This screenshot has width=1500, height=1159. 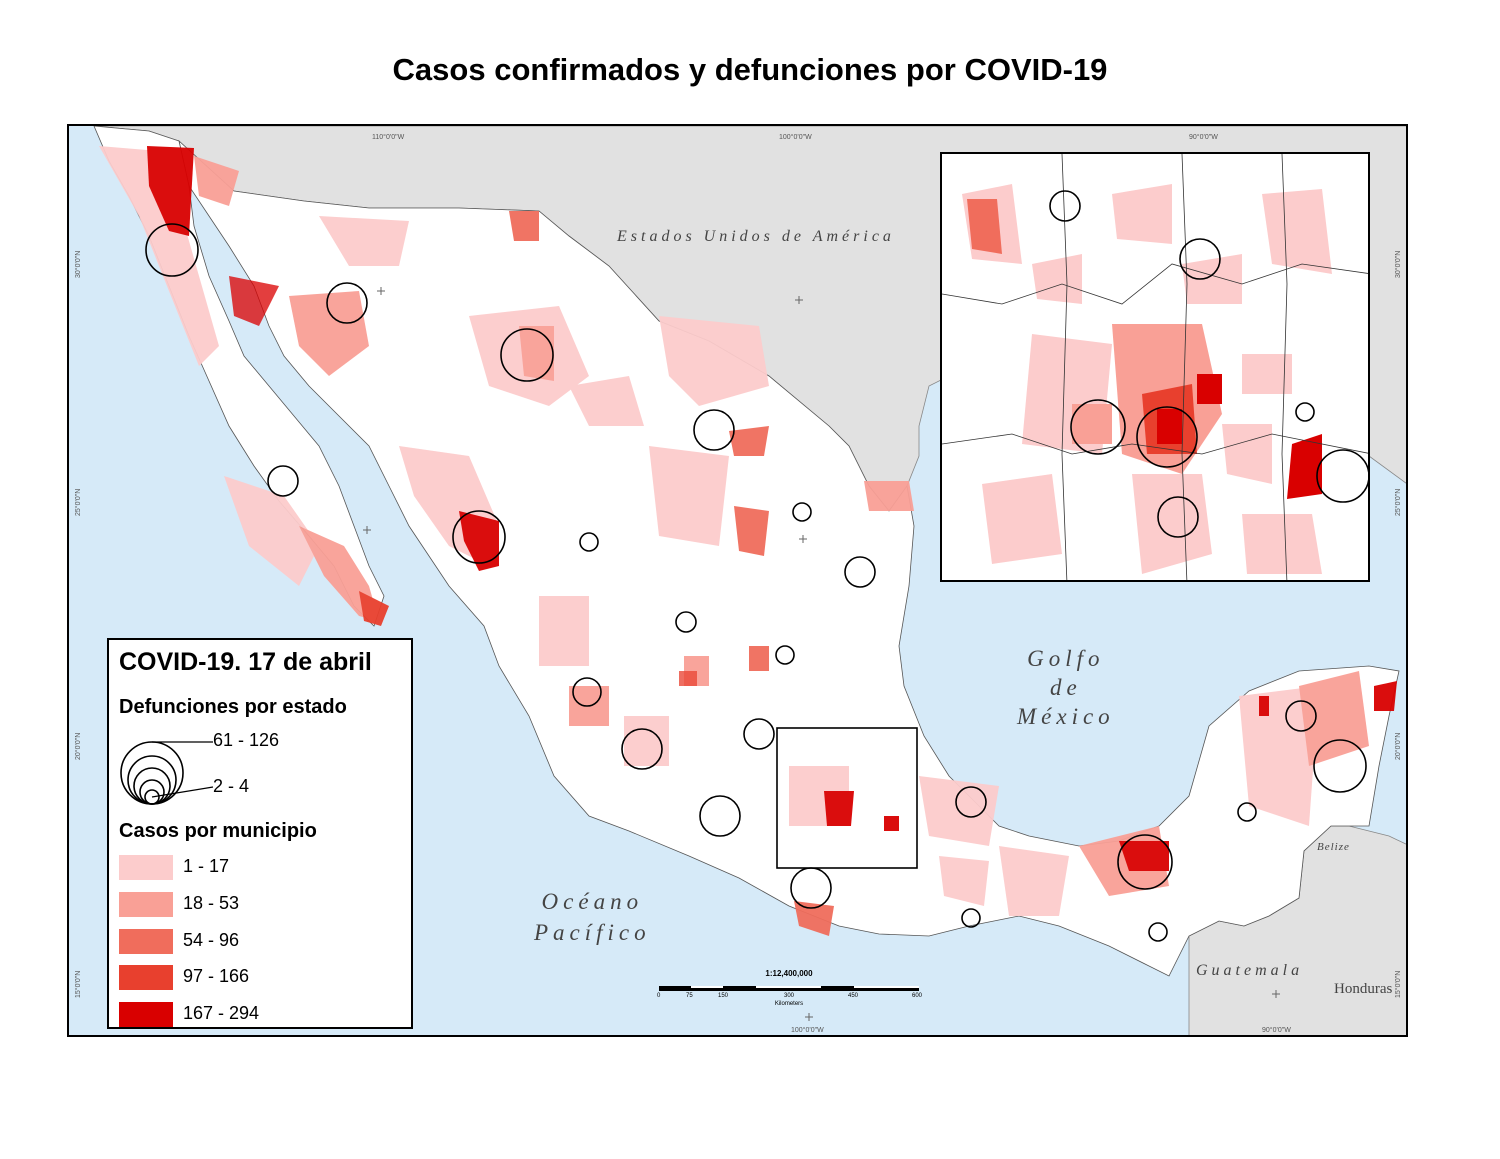 What do you see at coordinates (789, 988) in the screenshot?
I see `scale-bar-graphic` at bounding box center [789, 988].